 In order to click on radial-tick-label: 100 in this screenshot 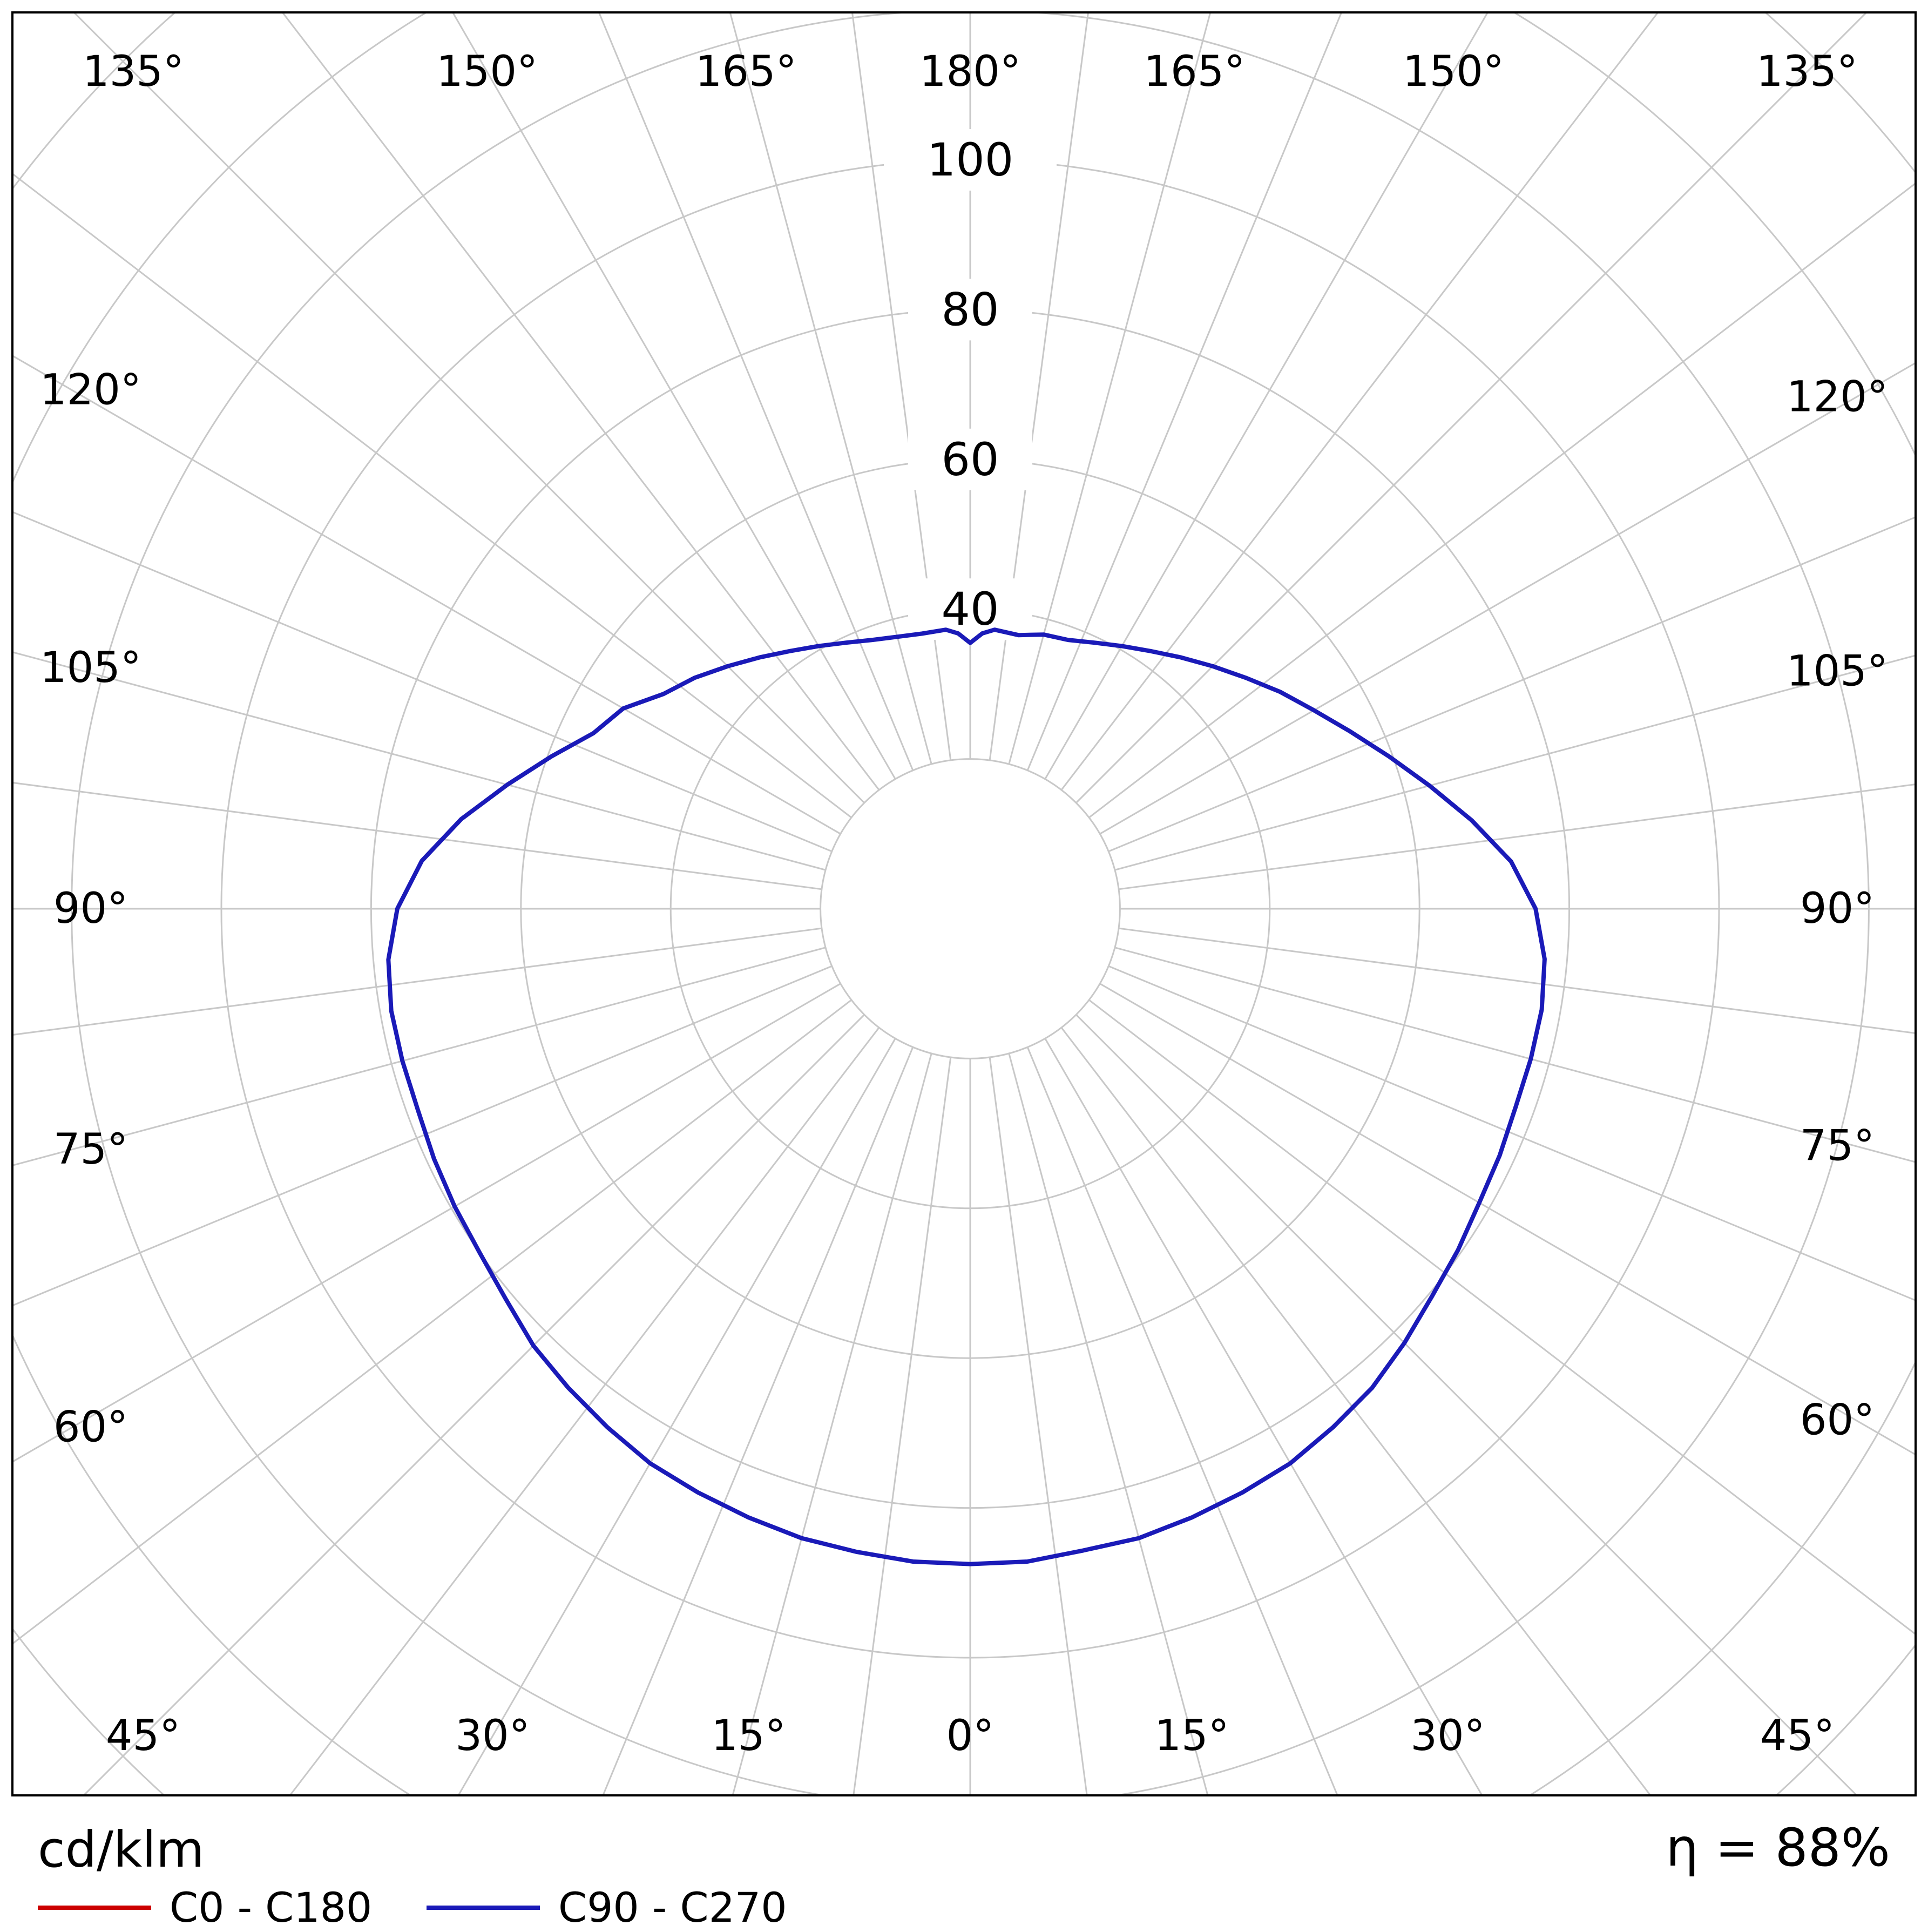, I will do `click(970, 160)`.